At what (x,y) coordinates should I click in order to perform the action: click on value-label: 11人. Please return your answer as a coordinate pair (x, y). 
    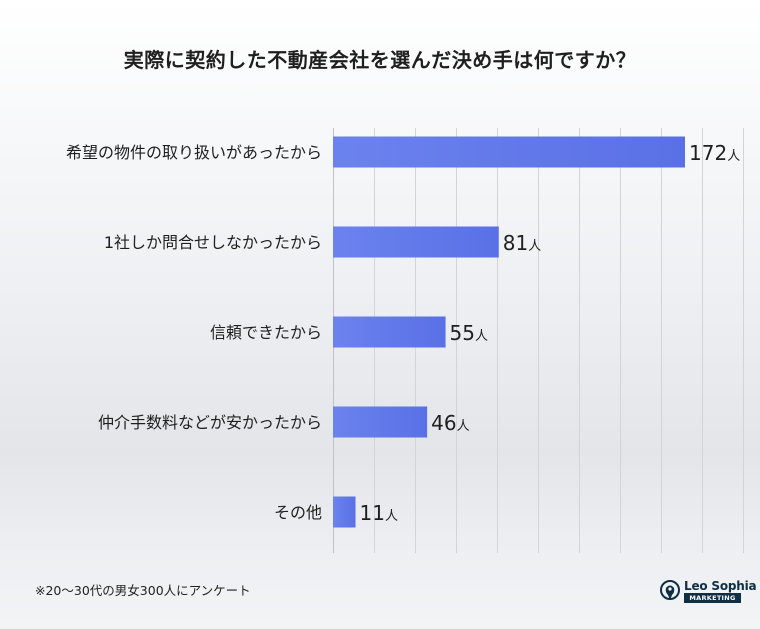
    Looking at the image, I should click on (379, 513).